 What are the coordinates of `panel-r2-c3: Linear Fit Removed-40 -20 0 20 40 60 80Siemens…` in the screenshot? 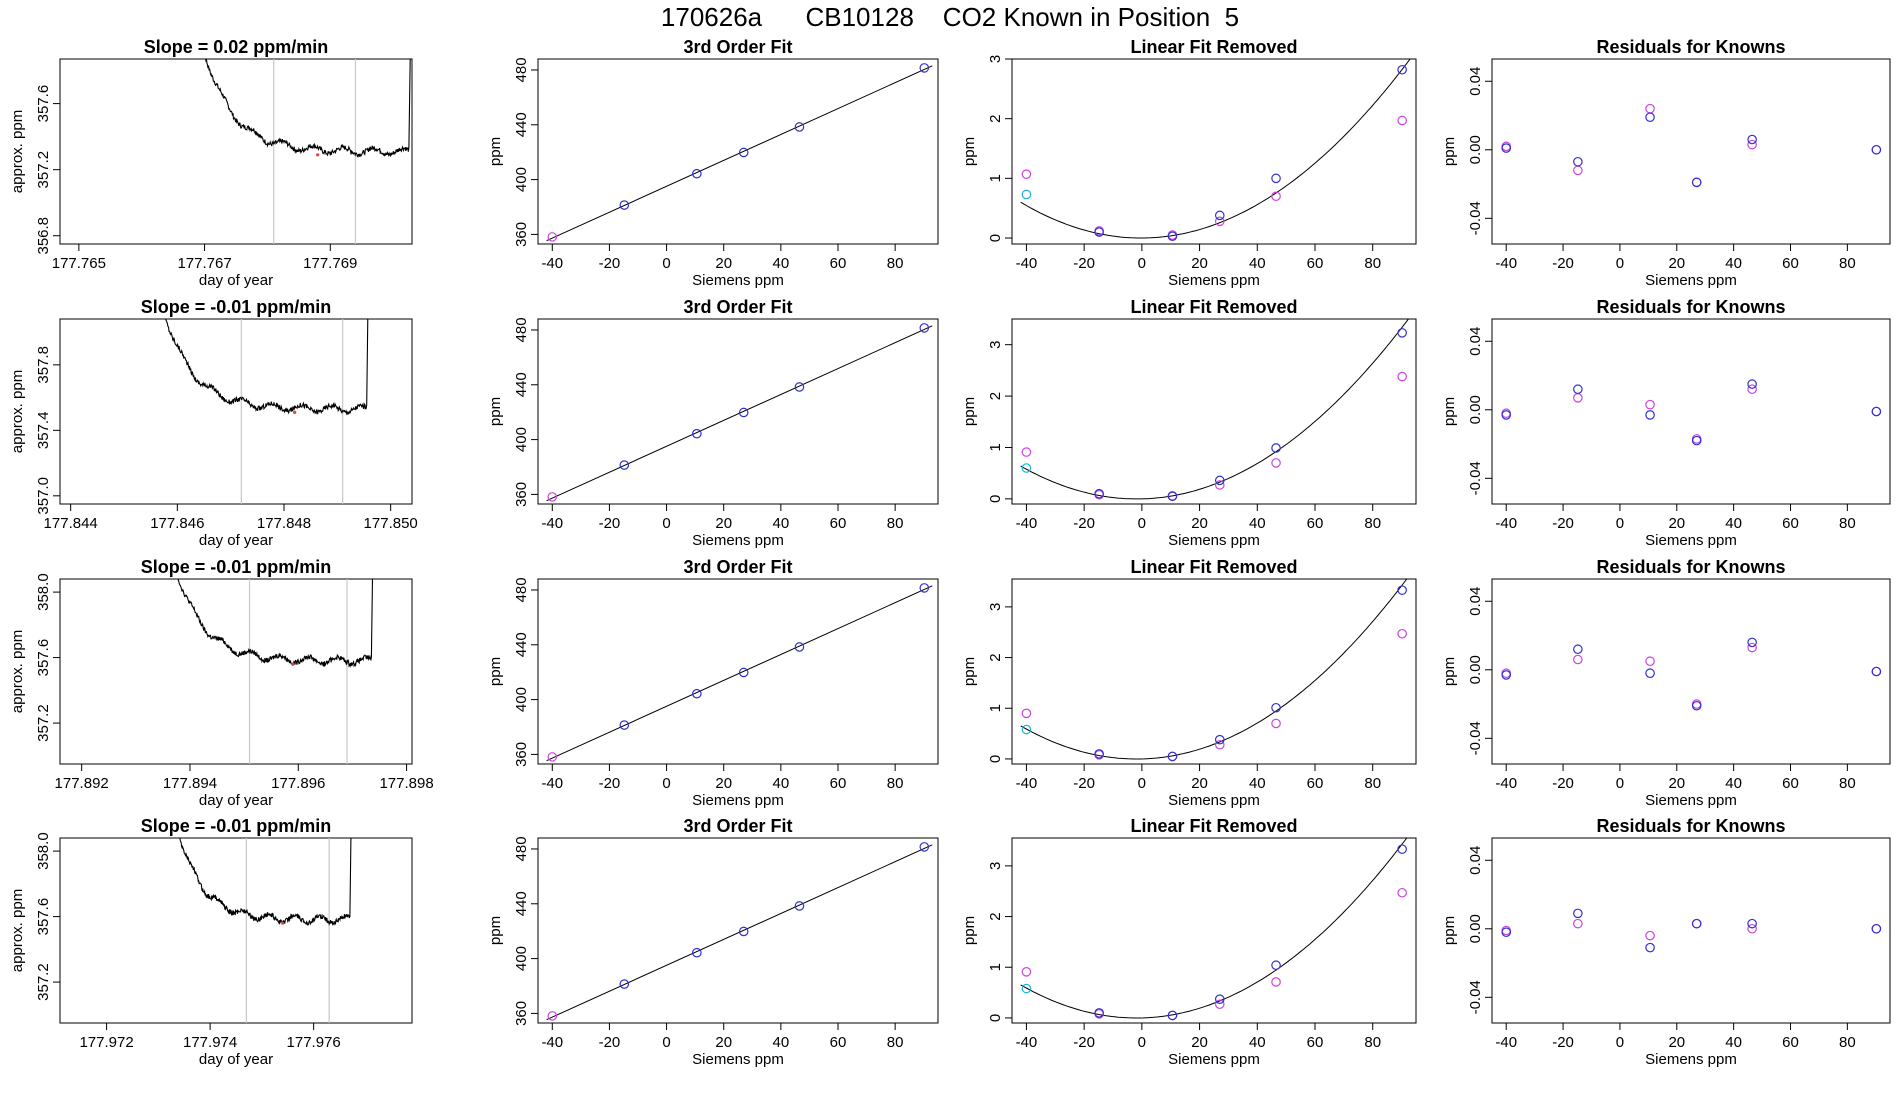 It's located at (1189, 423).